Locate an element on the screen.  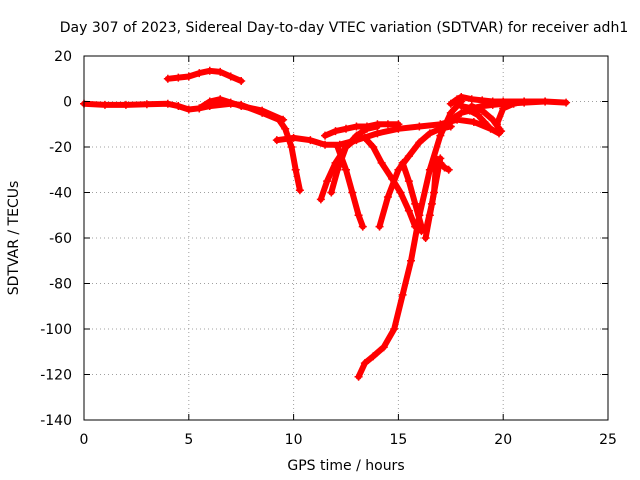
y-tick-labels: 20 0 -20 -40 -60 -80 -100 -120 -140 is located at coordinates (56, 239).